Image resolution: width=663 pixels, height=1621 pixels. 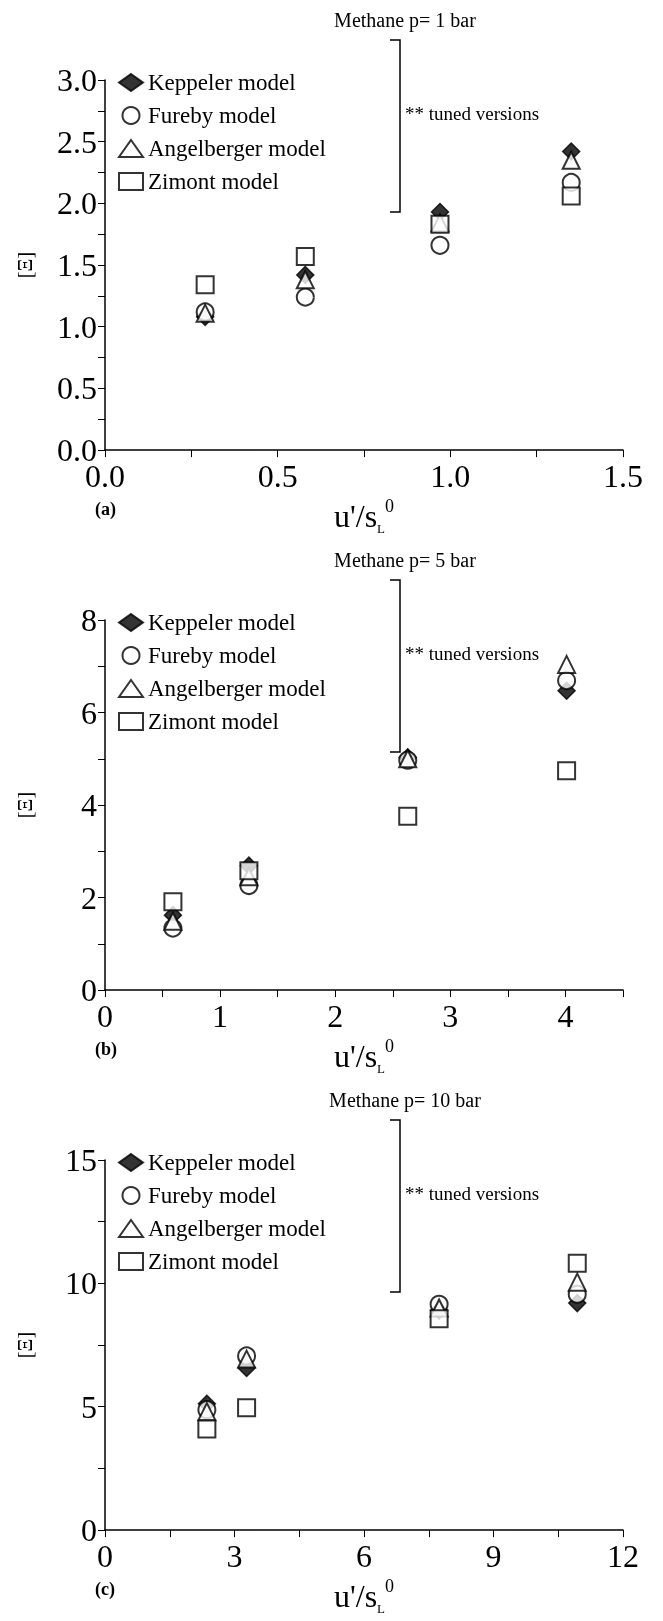 I want to click on x-tick-label: 1.0, so click(x=450, y=476).